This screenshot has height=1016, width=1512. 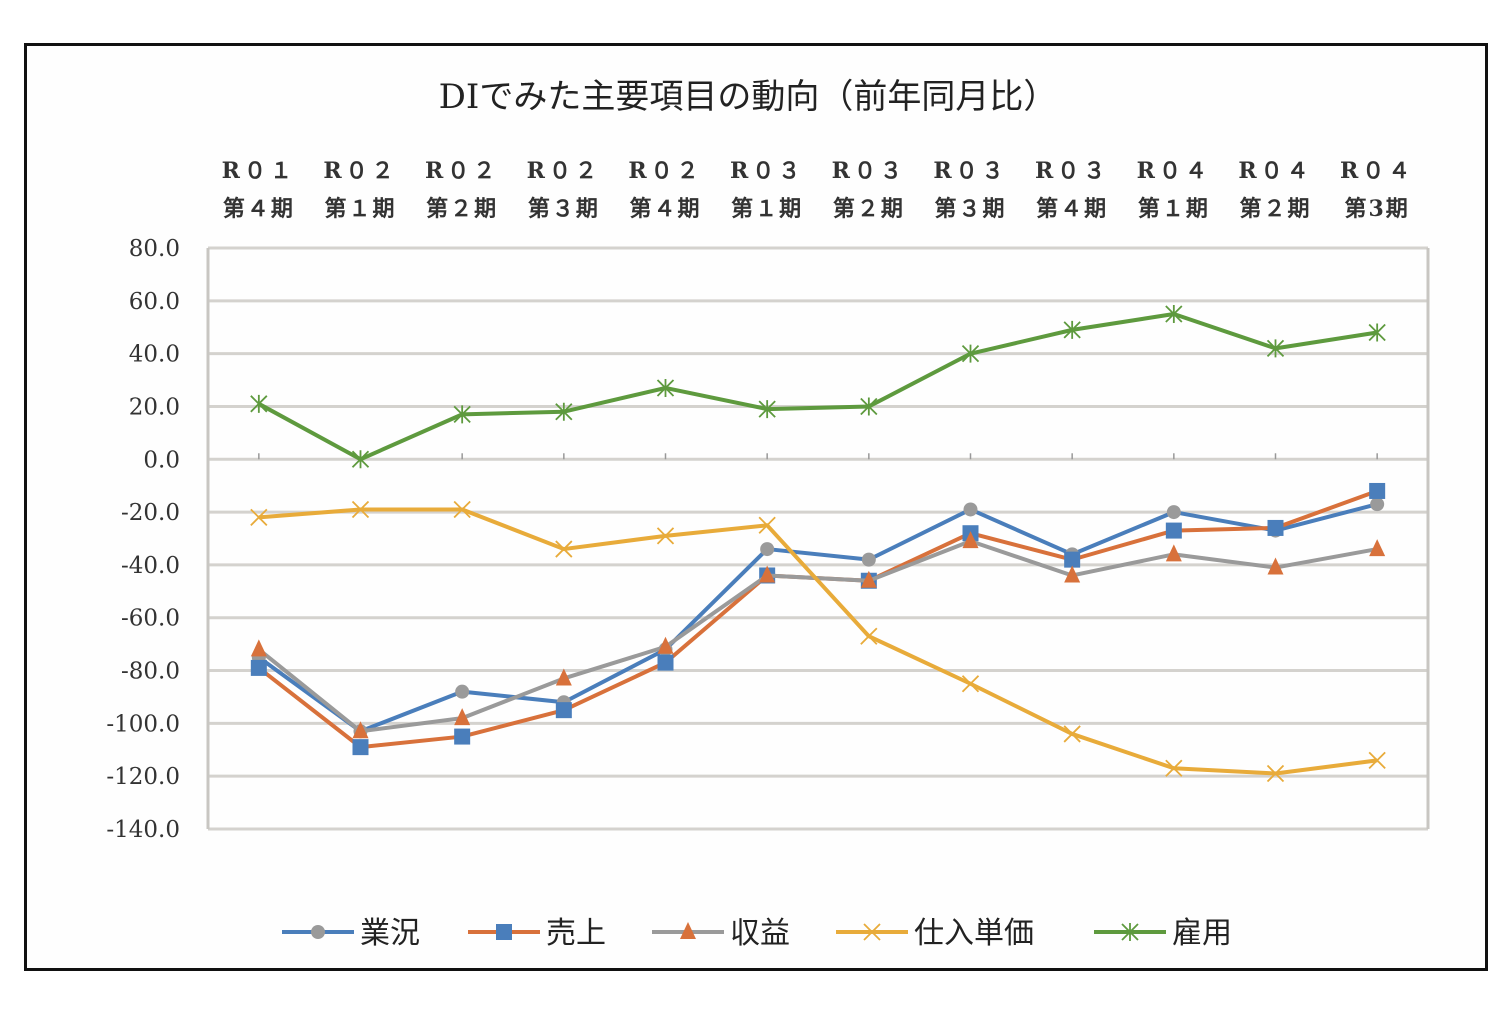 I want to click on y-tick-label: -140.0, so click(x=143, y=830).